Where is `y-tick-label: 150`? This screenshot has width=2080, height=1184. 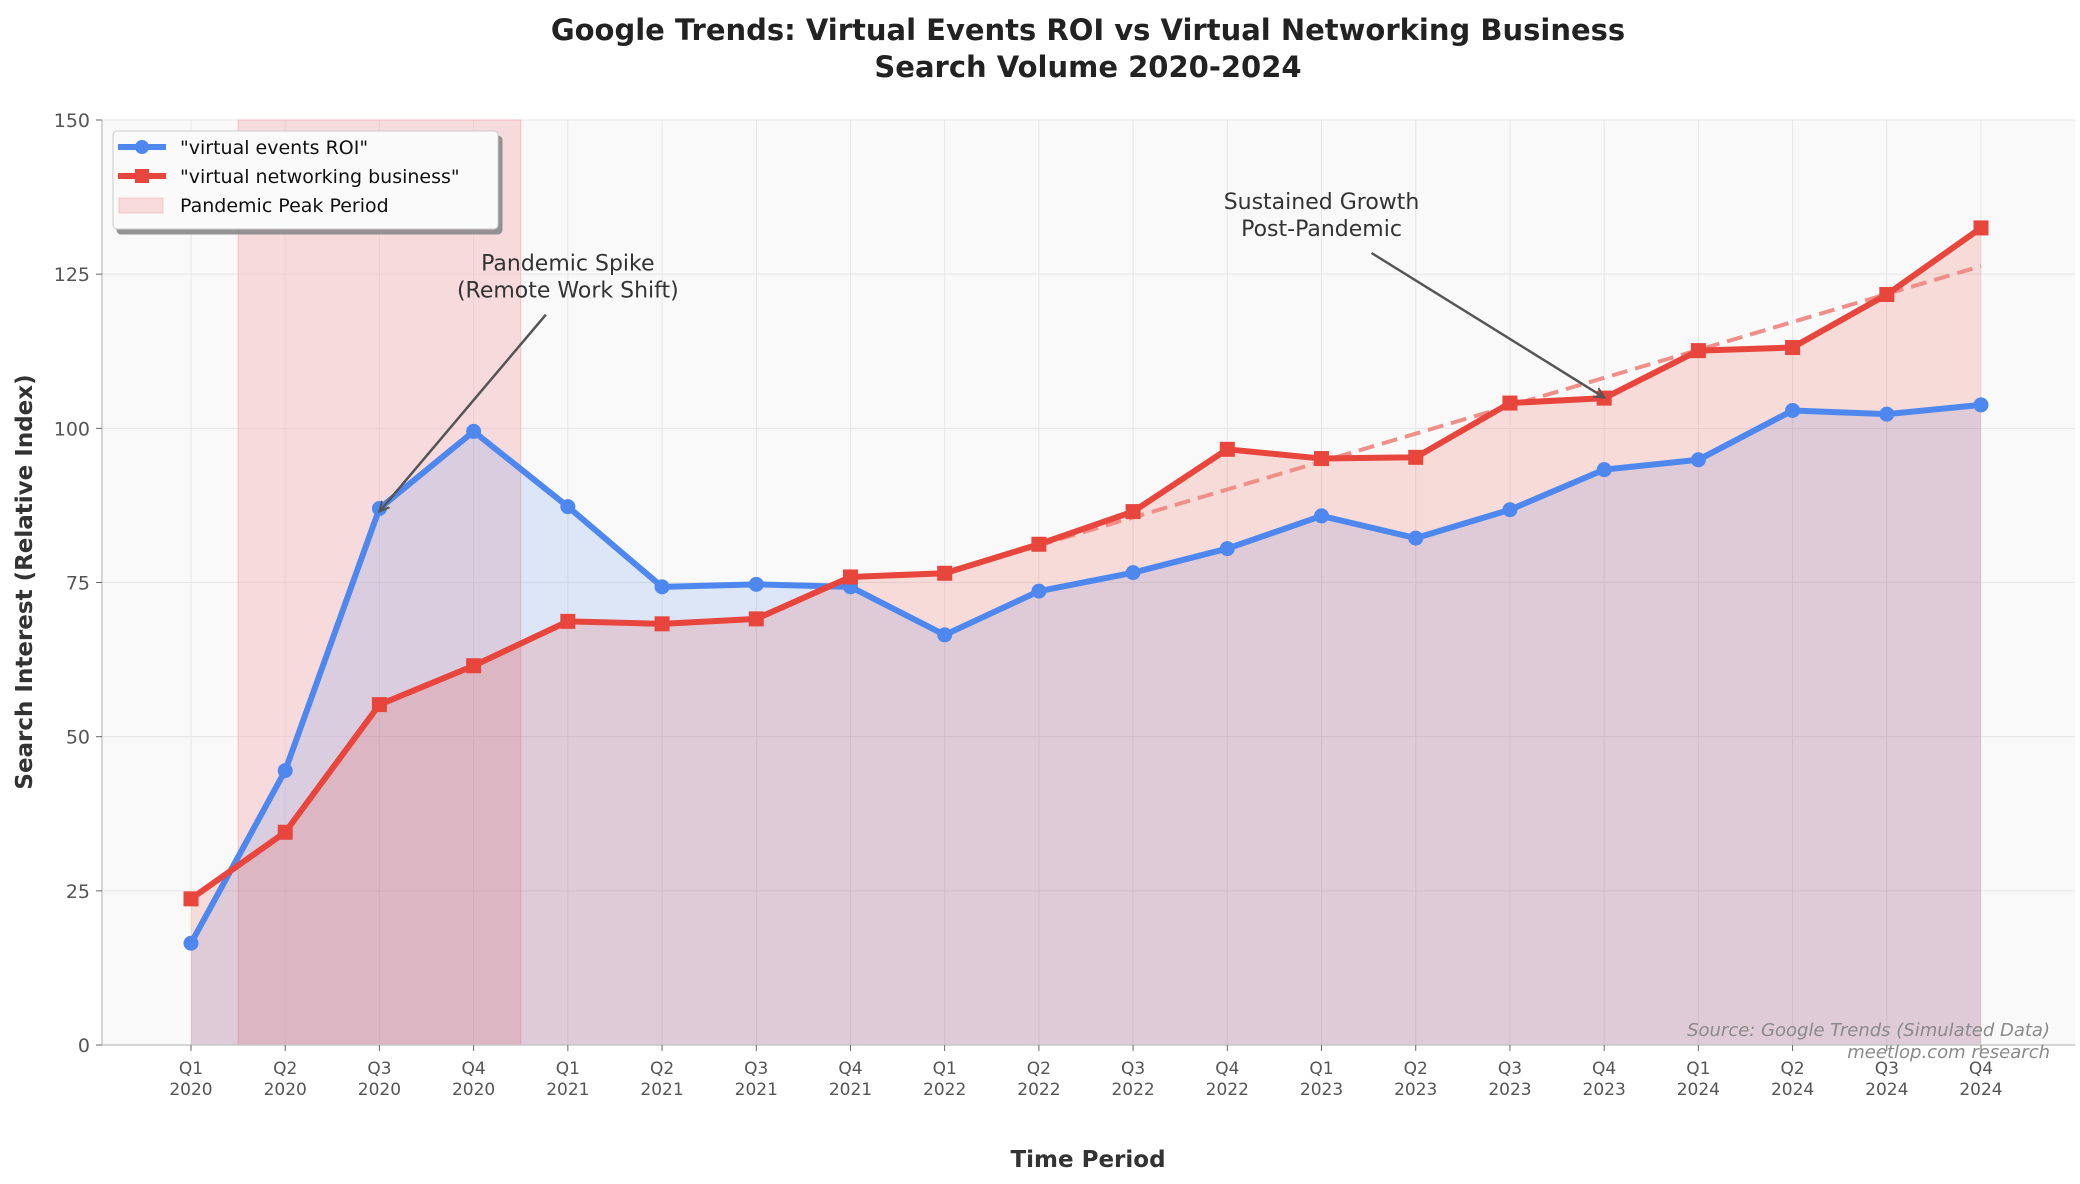
y-tick-label: 150 is located at coordinates (72, 121).